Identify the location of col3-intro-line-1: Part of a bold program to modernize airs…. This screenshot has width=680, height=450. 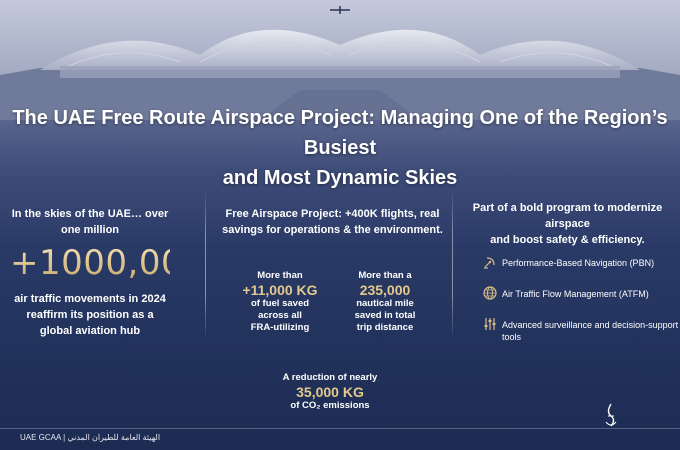
(567, 216).